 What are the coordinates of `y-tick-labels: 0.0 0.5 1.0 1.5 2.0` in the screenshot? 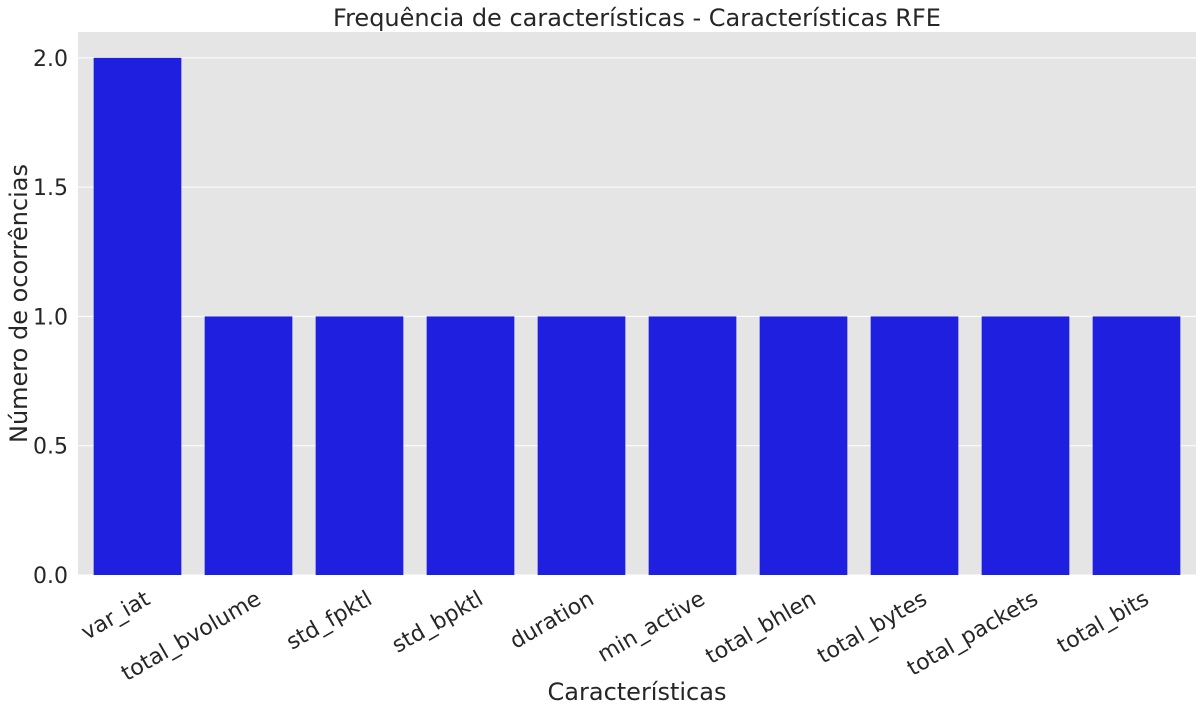 It's located at (50, 318).